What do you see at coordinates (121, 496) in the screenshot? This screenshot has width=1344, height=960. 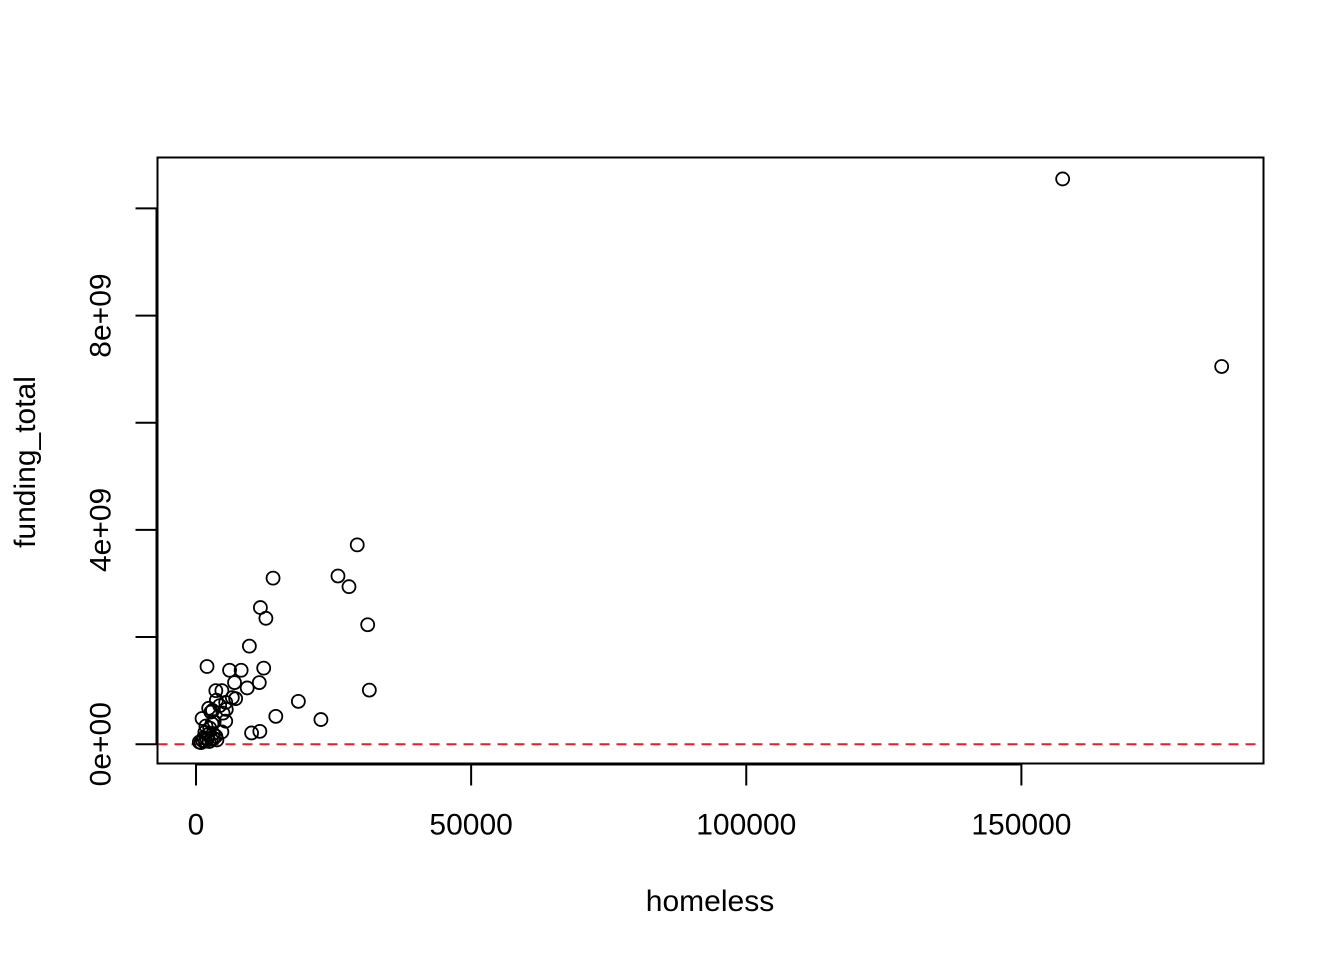 I see `y-axis: 0e+00 4e+09 8e+09` at bounding box center [121, 496].